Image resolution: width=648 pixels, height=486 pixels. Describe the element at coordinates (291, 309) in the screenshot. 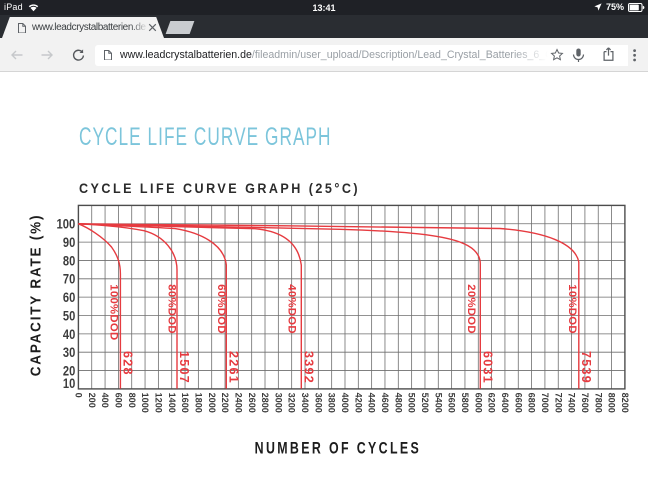

I see `svg-text: 40%DOD` at that location.